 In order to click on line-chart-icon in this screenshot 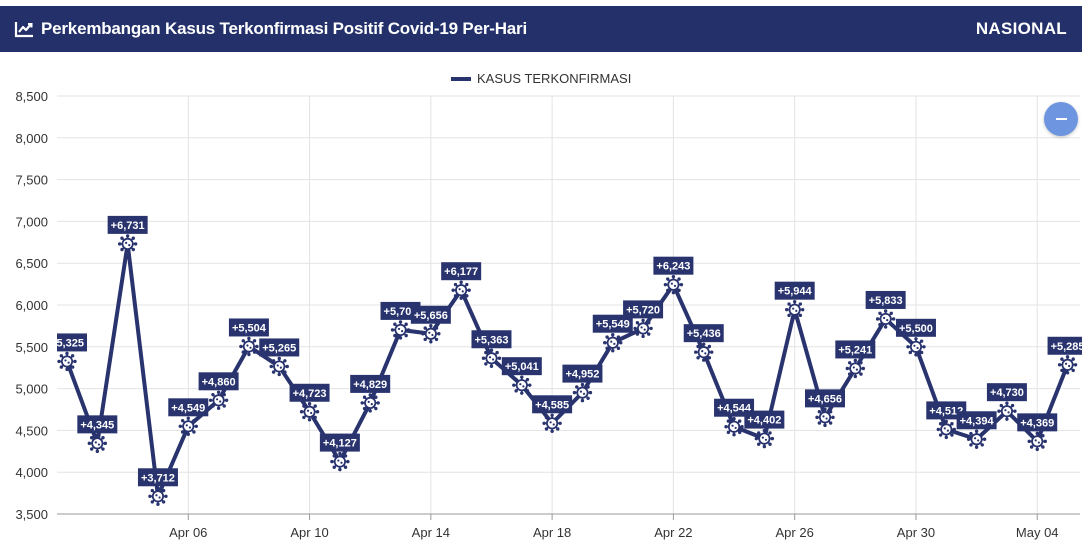, I will do `click(23, 30)`.